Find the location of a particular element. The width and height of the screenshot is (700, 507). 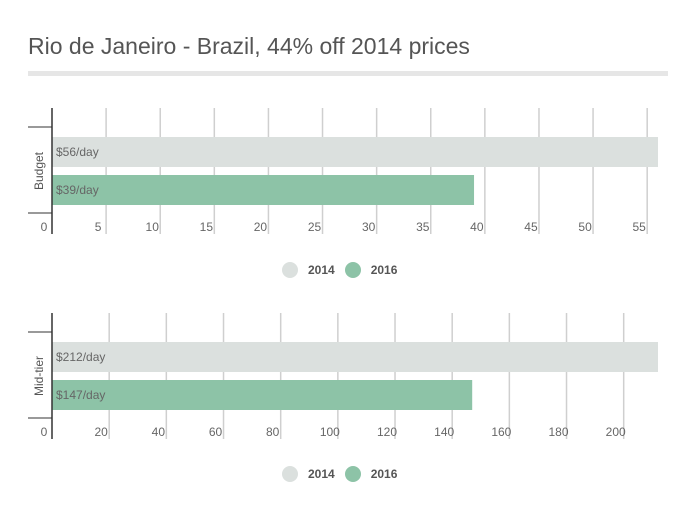

budget-chart-legend: 2014 2016 is located at coordinates (344, 270).